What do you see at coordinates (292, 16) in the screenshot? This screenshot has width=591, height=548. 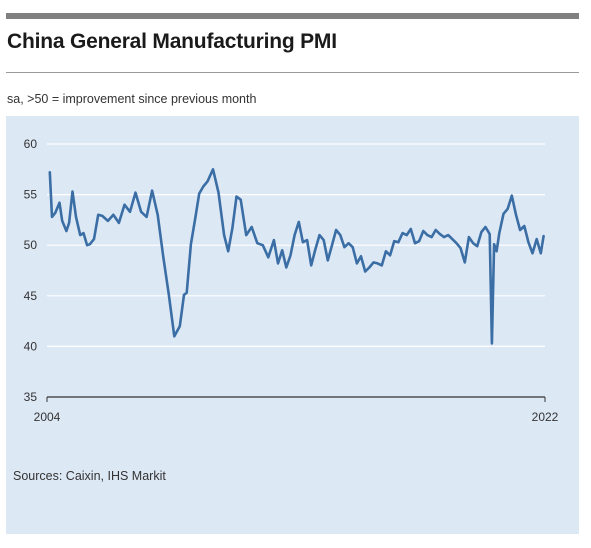 I see `top-rule` at bounding box center [292, 16].